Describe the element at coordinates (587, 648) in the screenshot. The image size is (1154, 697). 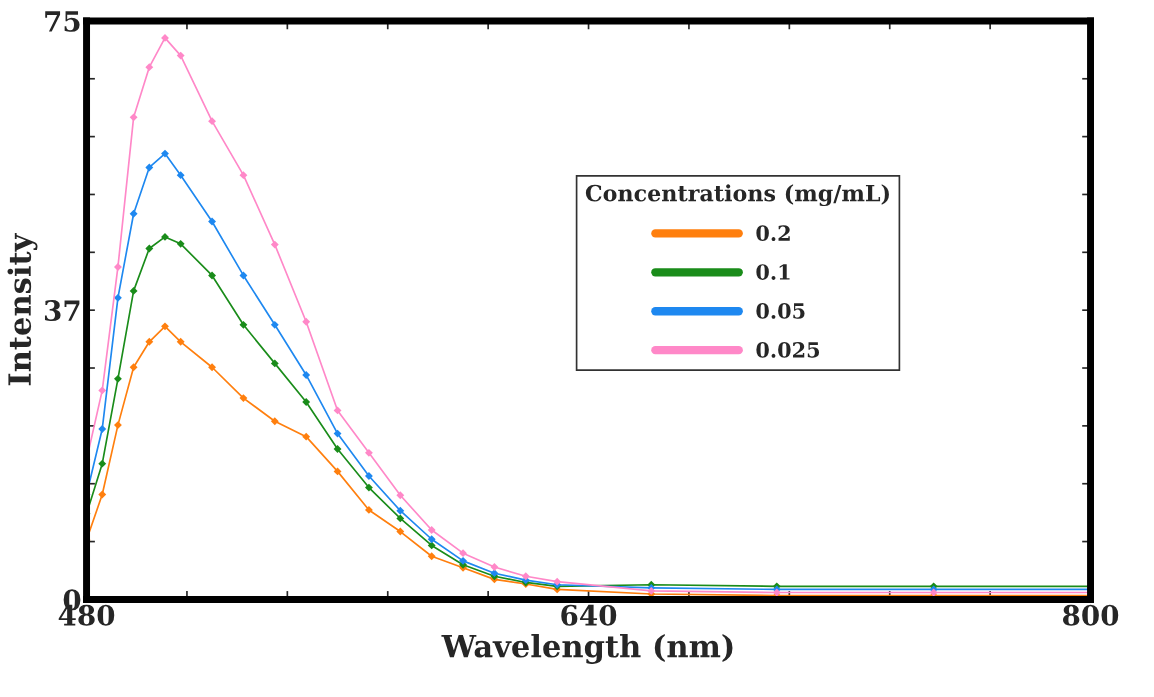
I see `x-axis-title: Wavelength (nm)` at that location.